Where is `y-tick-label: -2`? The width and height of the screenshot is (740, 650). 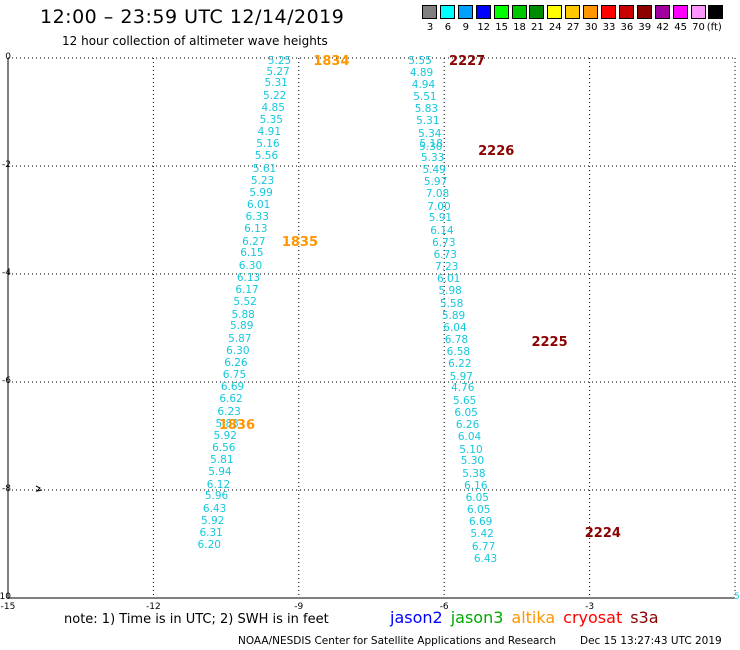 y-tick-label: -2 is located at coordinates (6, 165).